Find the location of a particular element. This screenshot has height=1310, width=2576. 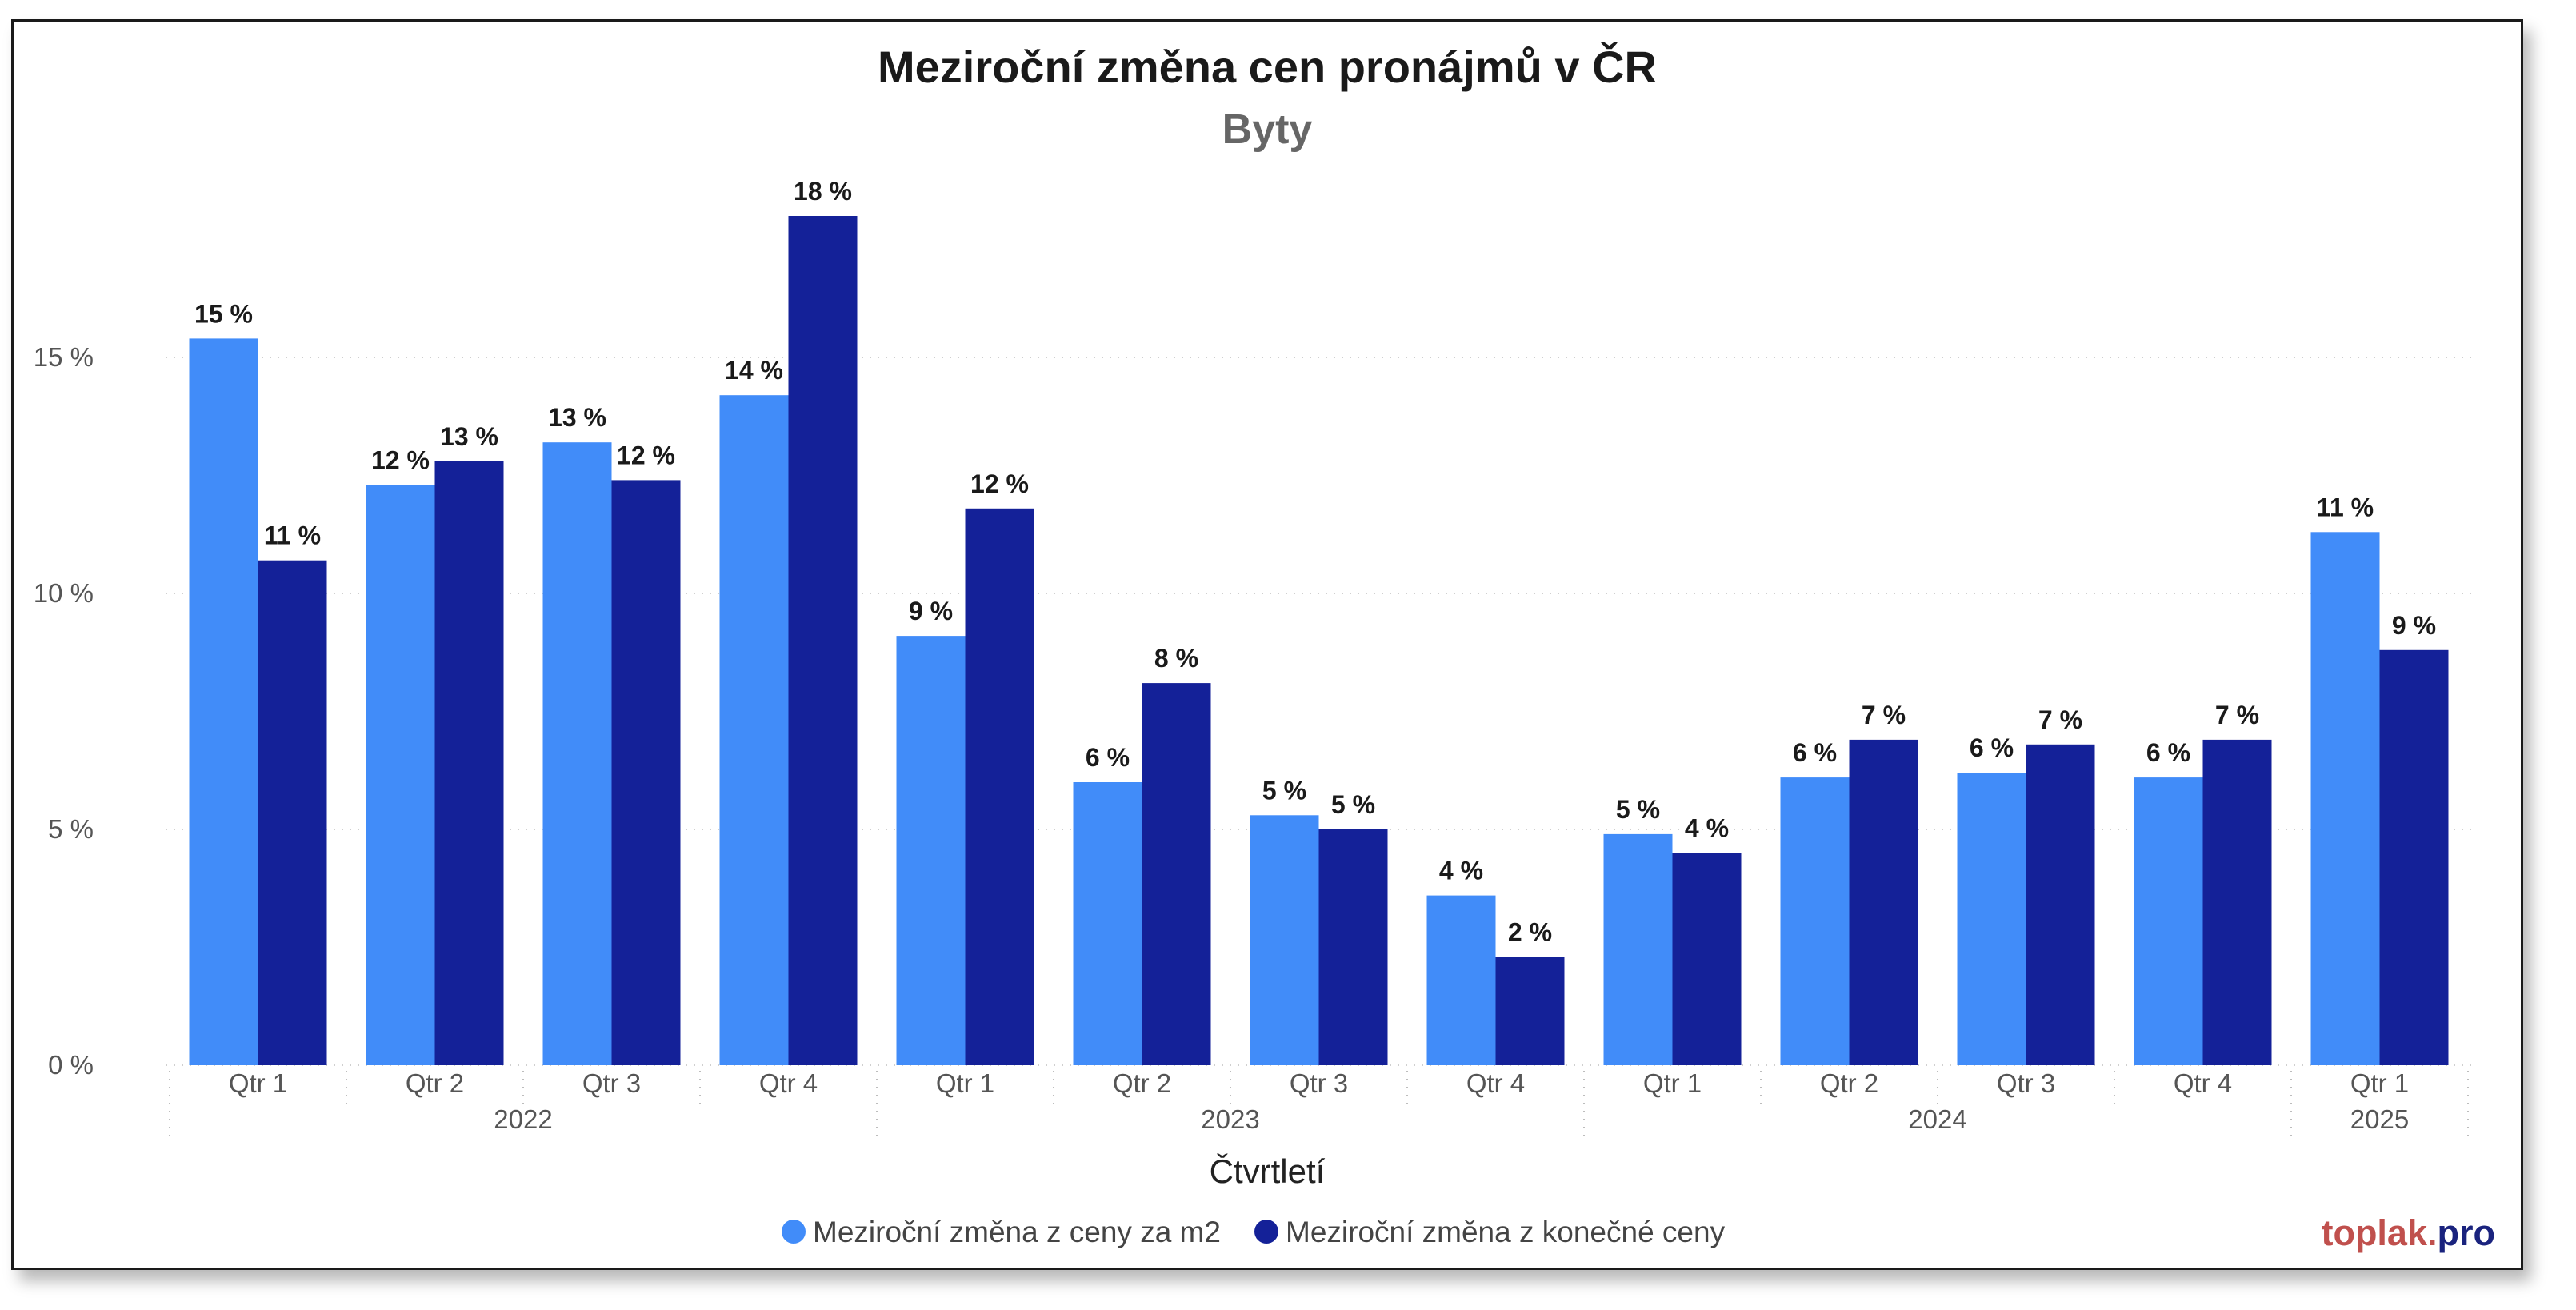

brand-logo-part2: pro is located at coordinates (2467, 1232).